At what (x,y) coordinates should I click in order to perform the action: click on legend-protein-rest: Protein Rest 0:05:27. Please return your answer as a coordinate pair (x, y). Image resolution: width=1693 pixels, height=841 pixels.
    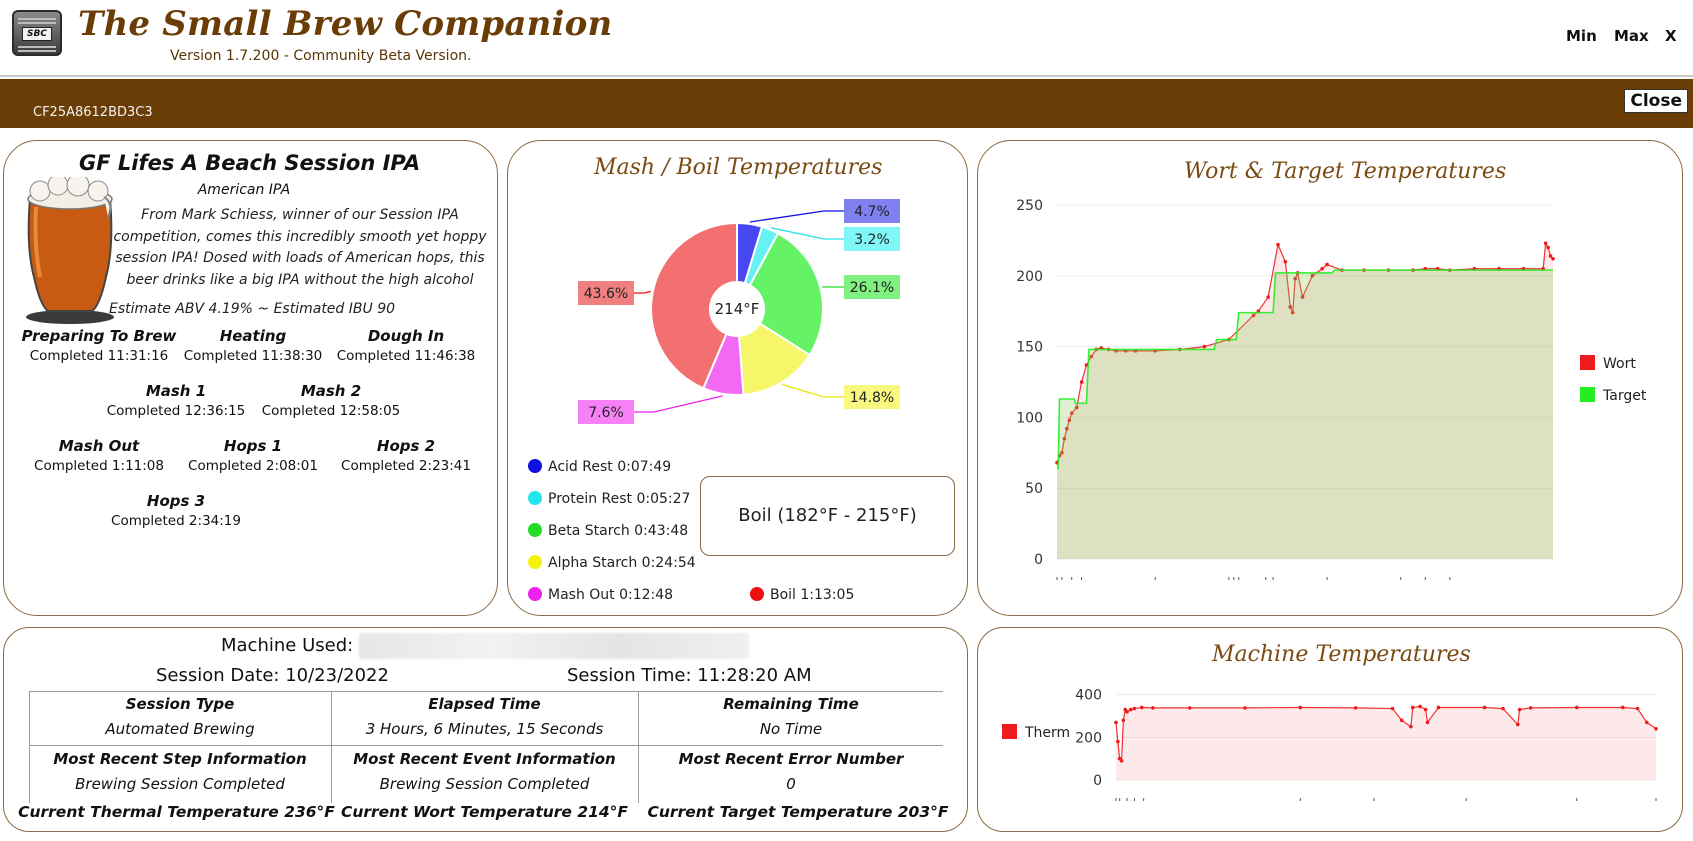
    Looking at the image, I should click on (609, 499).